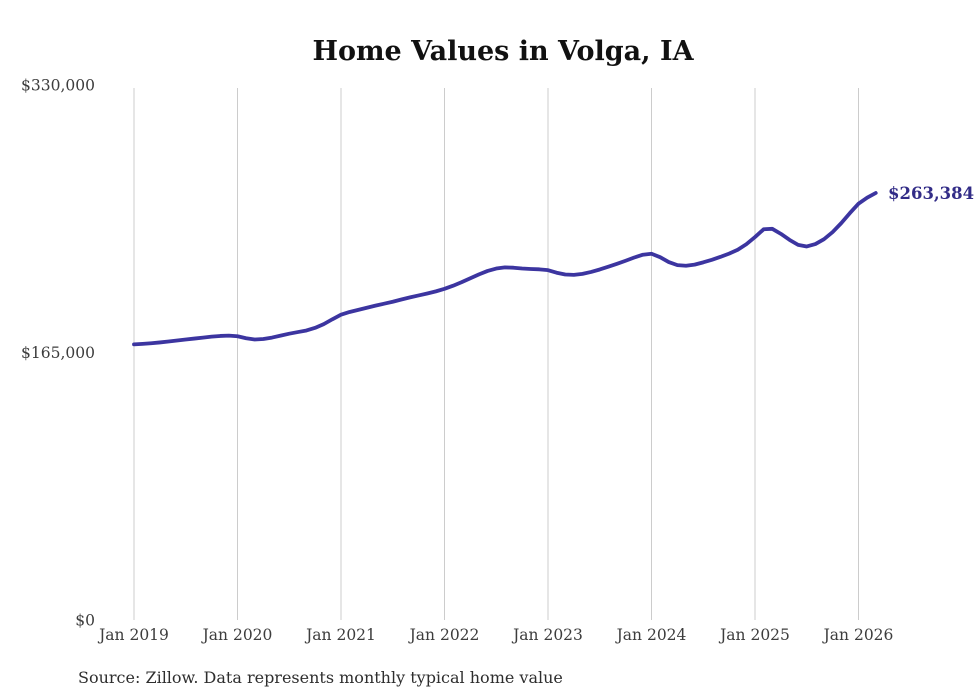 The width and height of the screenshot is (980, 699). Describe the element at coordinates (133, 635) in the screenshot. I see `x-tick-jan-2019: Jan 2019` at that location.